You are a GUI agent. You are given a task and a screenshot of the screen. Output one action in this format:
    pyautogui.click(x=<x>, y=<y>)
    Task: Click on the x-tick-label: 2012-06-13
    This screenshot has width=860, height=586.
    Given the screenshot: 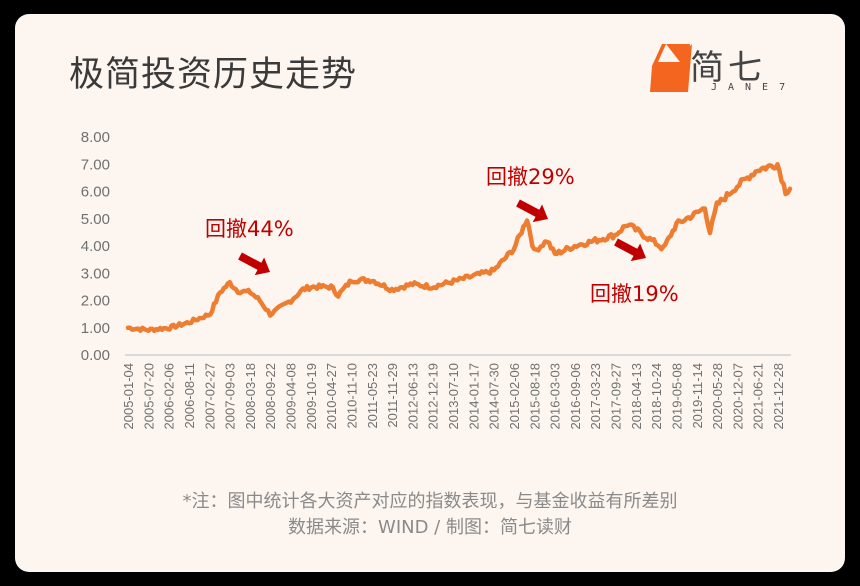 What is the action you would take?
    pyautogui.click(x=412, y=396)
    